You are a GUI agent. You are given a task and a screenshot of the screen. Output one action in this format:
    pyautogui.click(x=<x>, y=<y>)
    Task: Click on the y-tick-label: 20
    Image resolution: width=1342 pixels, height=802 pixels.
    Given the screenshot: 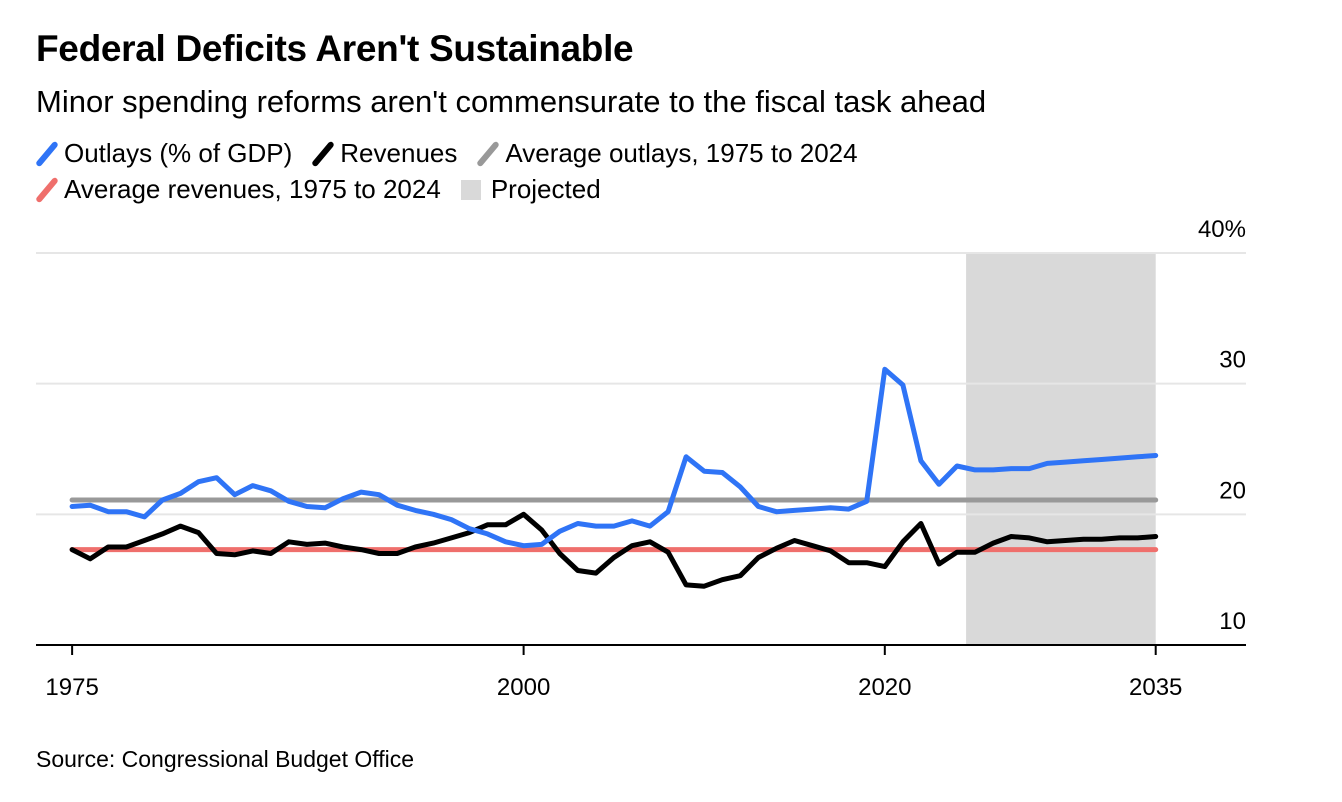 What is the action you would take?
    pyautogui.click(x=1232, y=490)
    